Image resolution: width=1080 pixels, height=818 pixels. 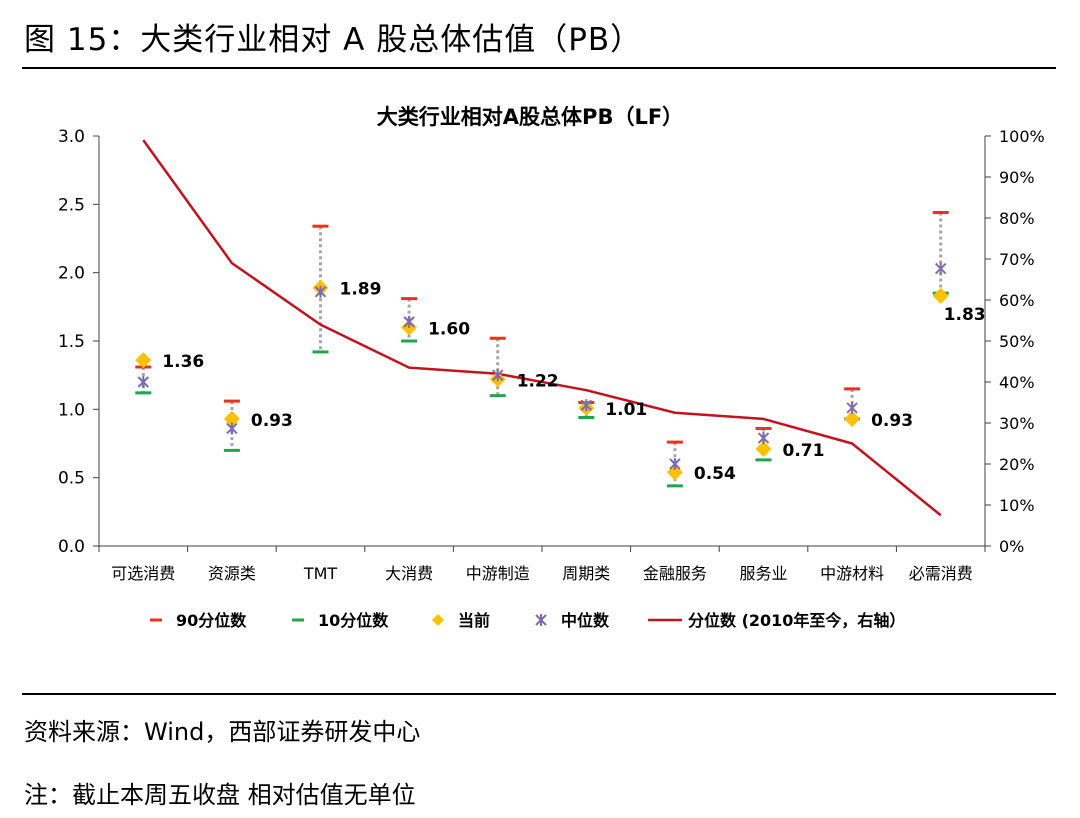 What do you see at coordinates (71, 137) in the screenshot?
I see `y-tick-label: 3.0` at bounding box center [71, 137].